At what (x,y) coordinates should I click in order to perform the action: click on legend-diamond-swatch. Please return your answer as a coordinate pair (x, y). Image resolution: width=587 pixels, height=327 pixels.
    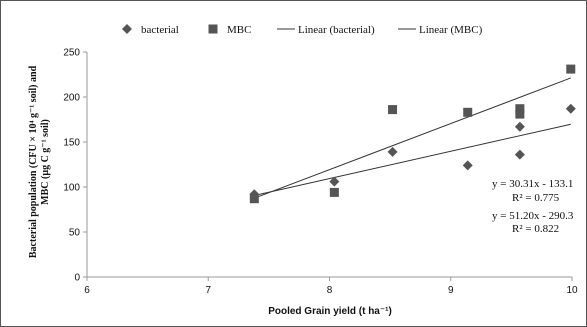
    Looking at the image, I should click on (127, 29).